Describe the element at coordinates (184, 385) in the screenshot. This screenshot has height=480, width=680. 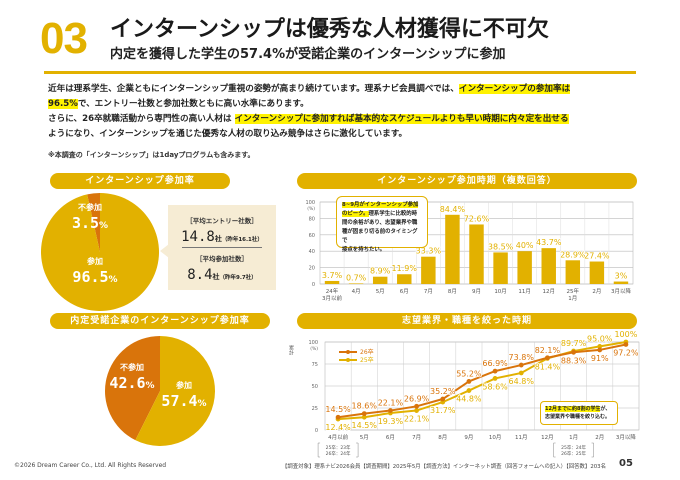
I see `pie2-yes-label: 参加` at that location.